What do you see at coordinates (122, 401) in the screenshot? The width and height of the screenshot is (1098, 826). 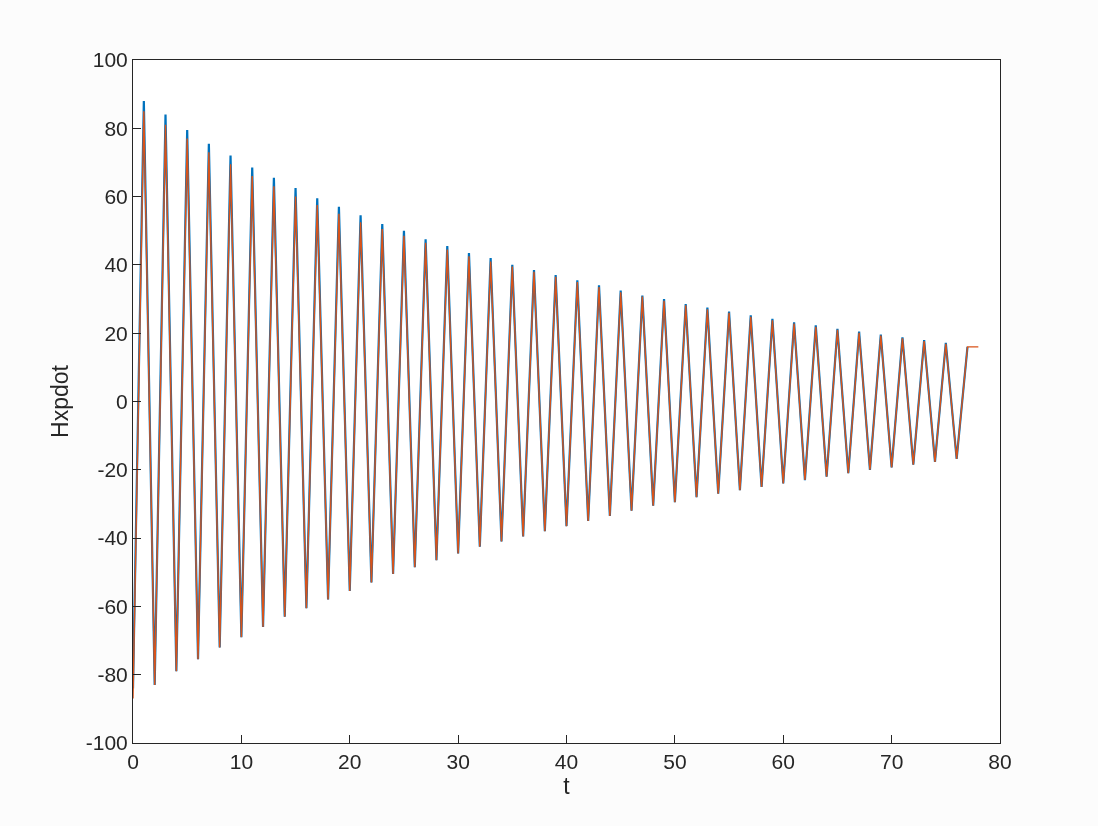 I see `y-tick-label: 0` at bounding box center [122, 401].